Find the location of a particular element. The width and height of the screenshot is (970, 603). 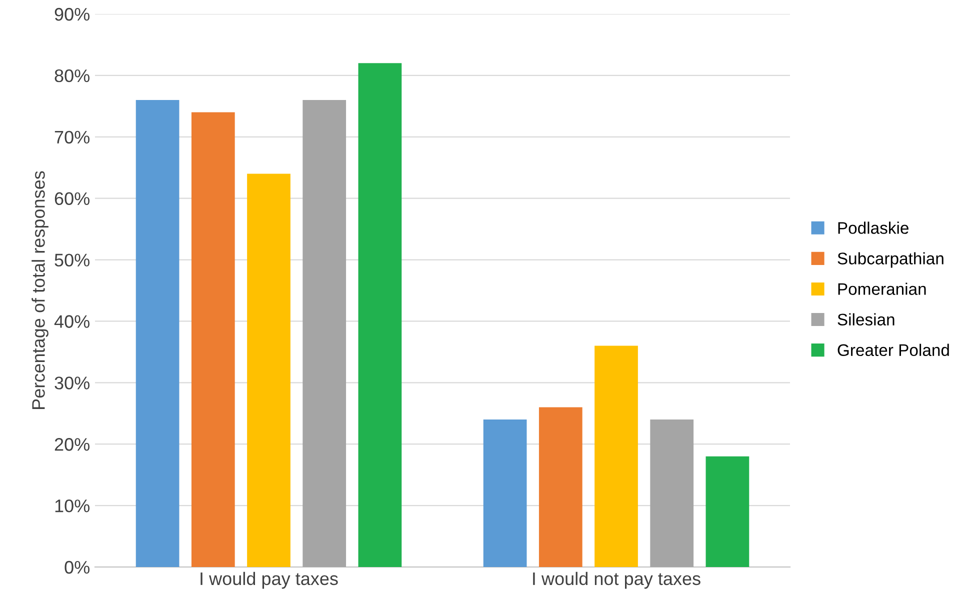

y-tick-label: 50% is located at coordinates (72, 260).